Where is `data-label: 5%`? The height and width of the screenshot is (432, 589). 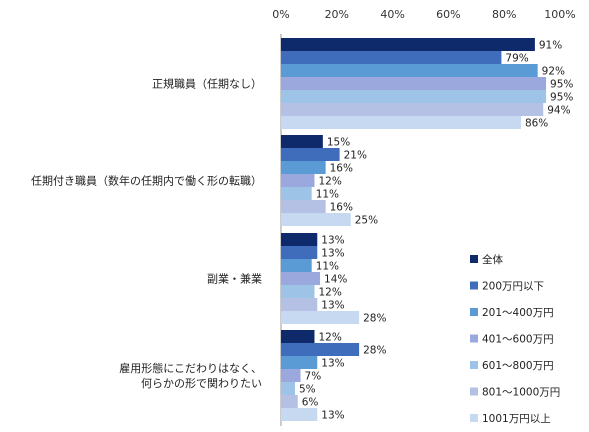 data-label: 5% is located at coordinates (307, 390).